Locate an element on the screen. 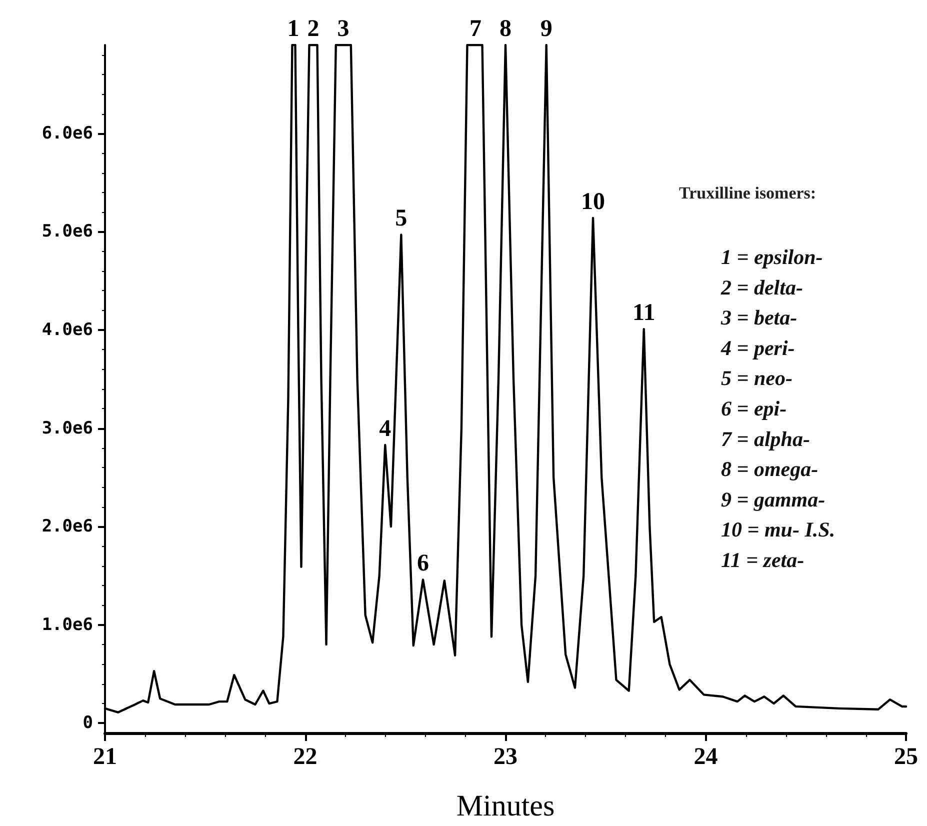 The height and width of the screenshot is (826, 927). x-tick-label: 24 is located at coordinates (706, 757).